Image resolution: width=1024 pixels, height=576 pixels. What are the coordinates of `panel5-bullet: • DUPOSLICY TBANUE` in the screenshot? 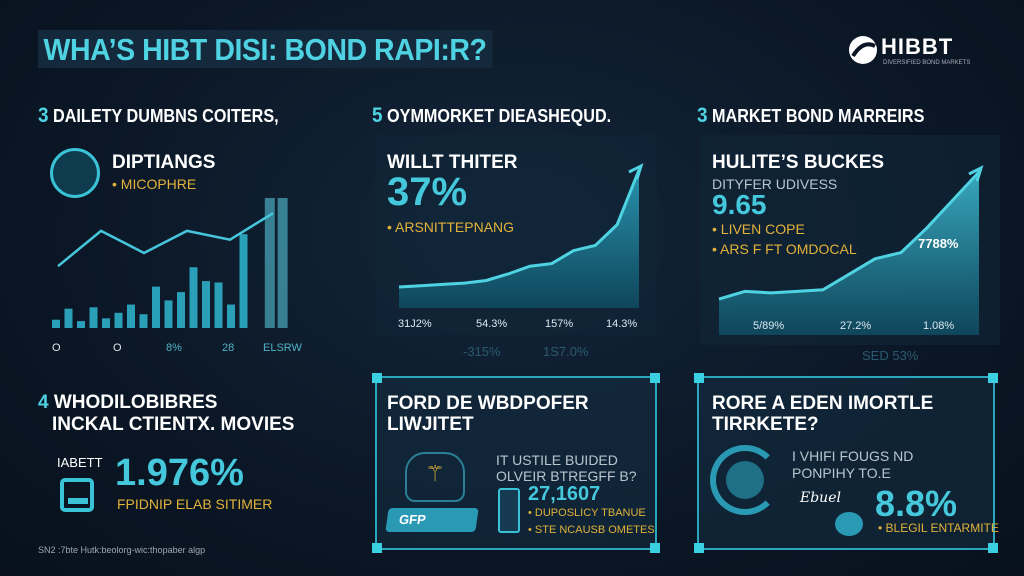 It's located at (587, 513).